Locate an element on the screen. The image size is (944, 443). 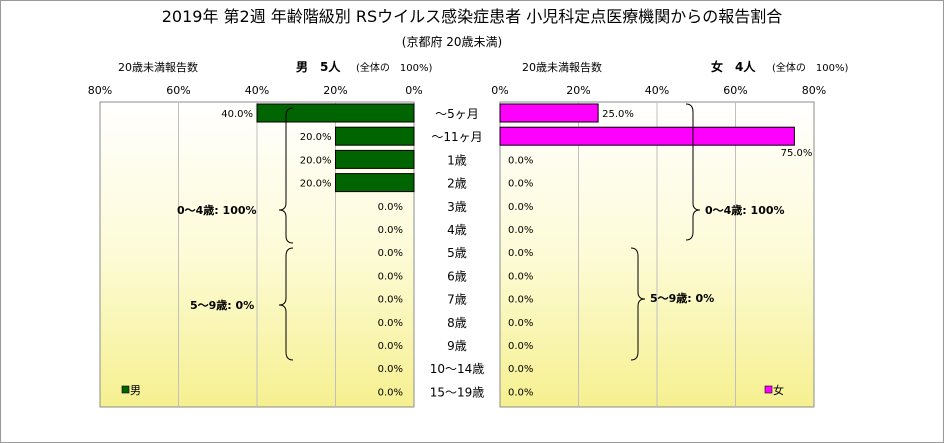
category-label: 3歳 is located at coordinates (457, 207).